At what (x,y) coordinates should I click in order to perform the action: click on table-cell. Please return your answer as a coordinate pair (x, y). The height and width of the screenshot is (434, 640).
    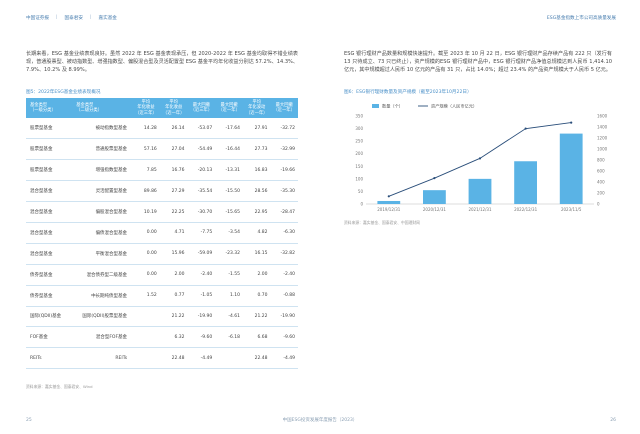
    Looking at the image, I should click on (146, 358).